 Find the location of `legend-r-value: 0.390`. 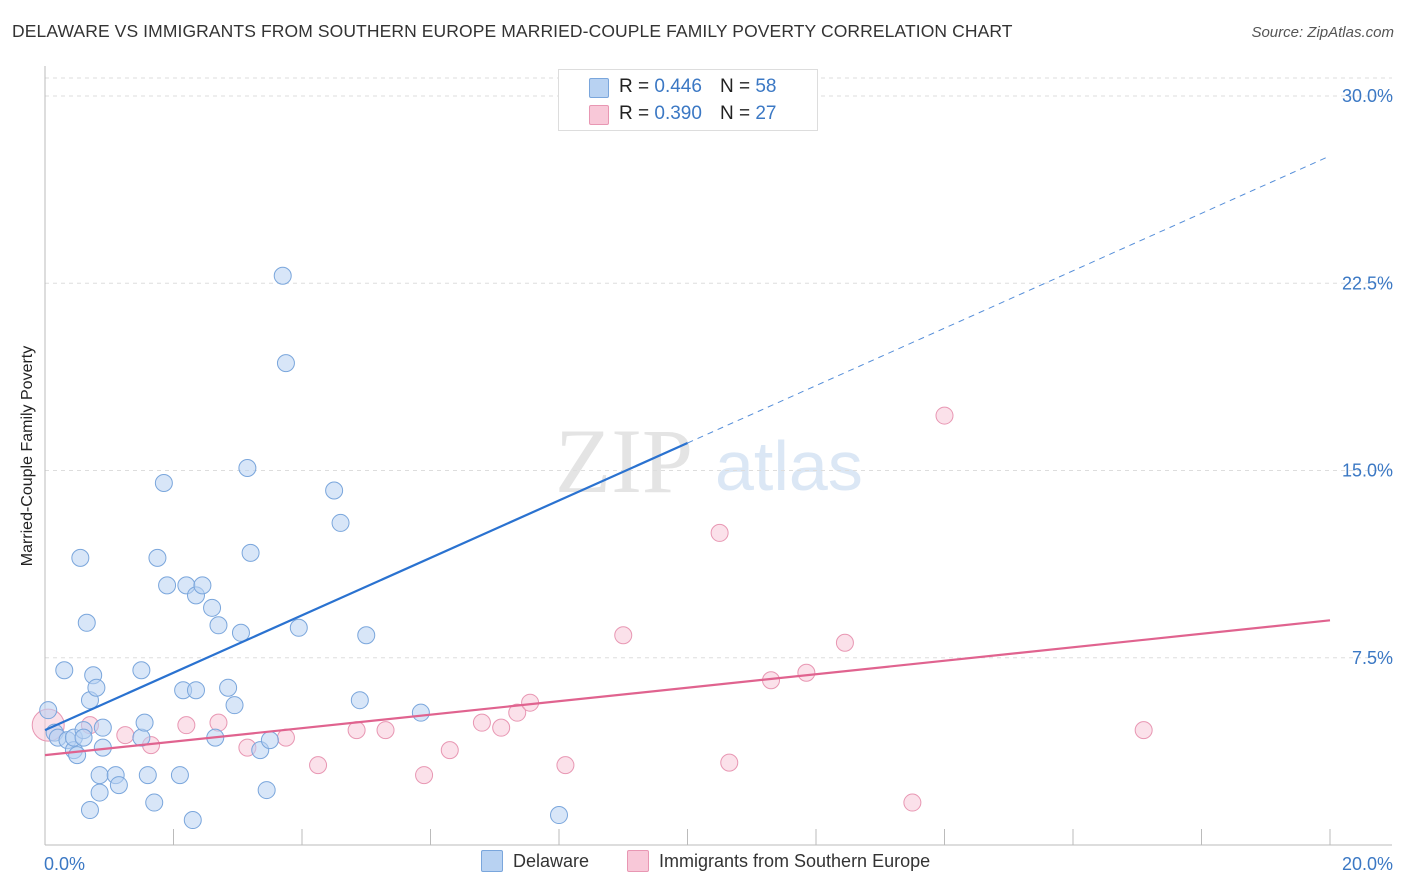

legend-r-value: 0.390 is located at coordinates (678, 113).